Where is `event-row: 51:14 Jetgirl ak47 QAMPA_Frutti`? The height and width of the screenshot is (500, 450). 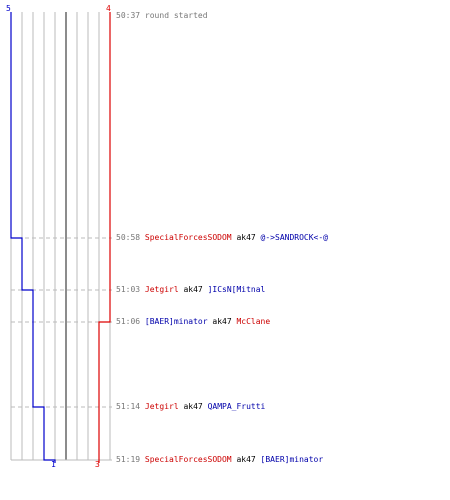 event-row: 51:14 Jetgirl ak47 QAMPA_Frutti is located at coordinates (190, 407).